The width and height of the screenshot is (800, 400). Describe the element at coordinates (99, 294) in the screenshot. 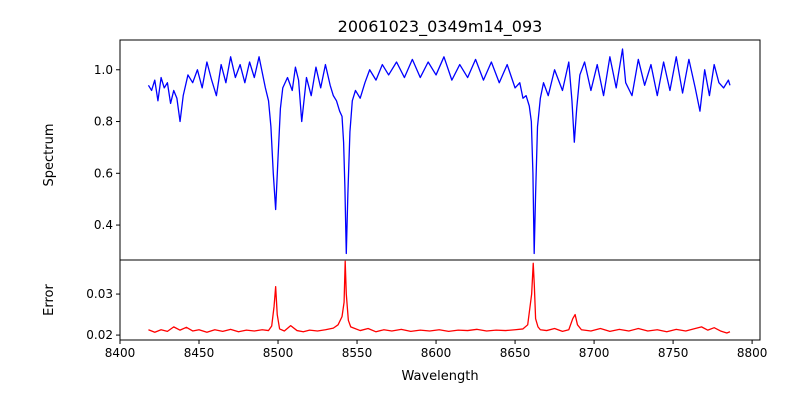

I see `error-ytick-label: 0.03` at that location.